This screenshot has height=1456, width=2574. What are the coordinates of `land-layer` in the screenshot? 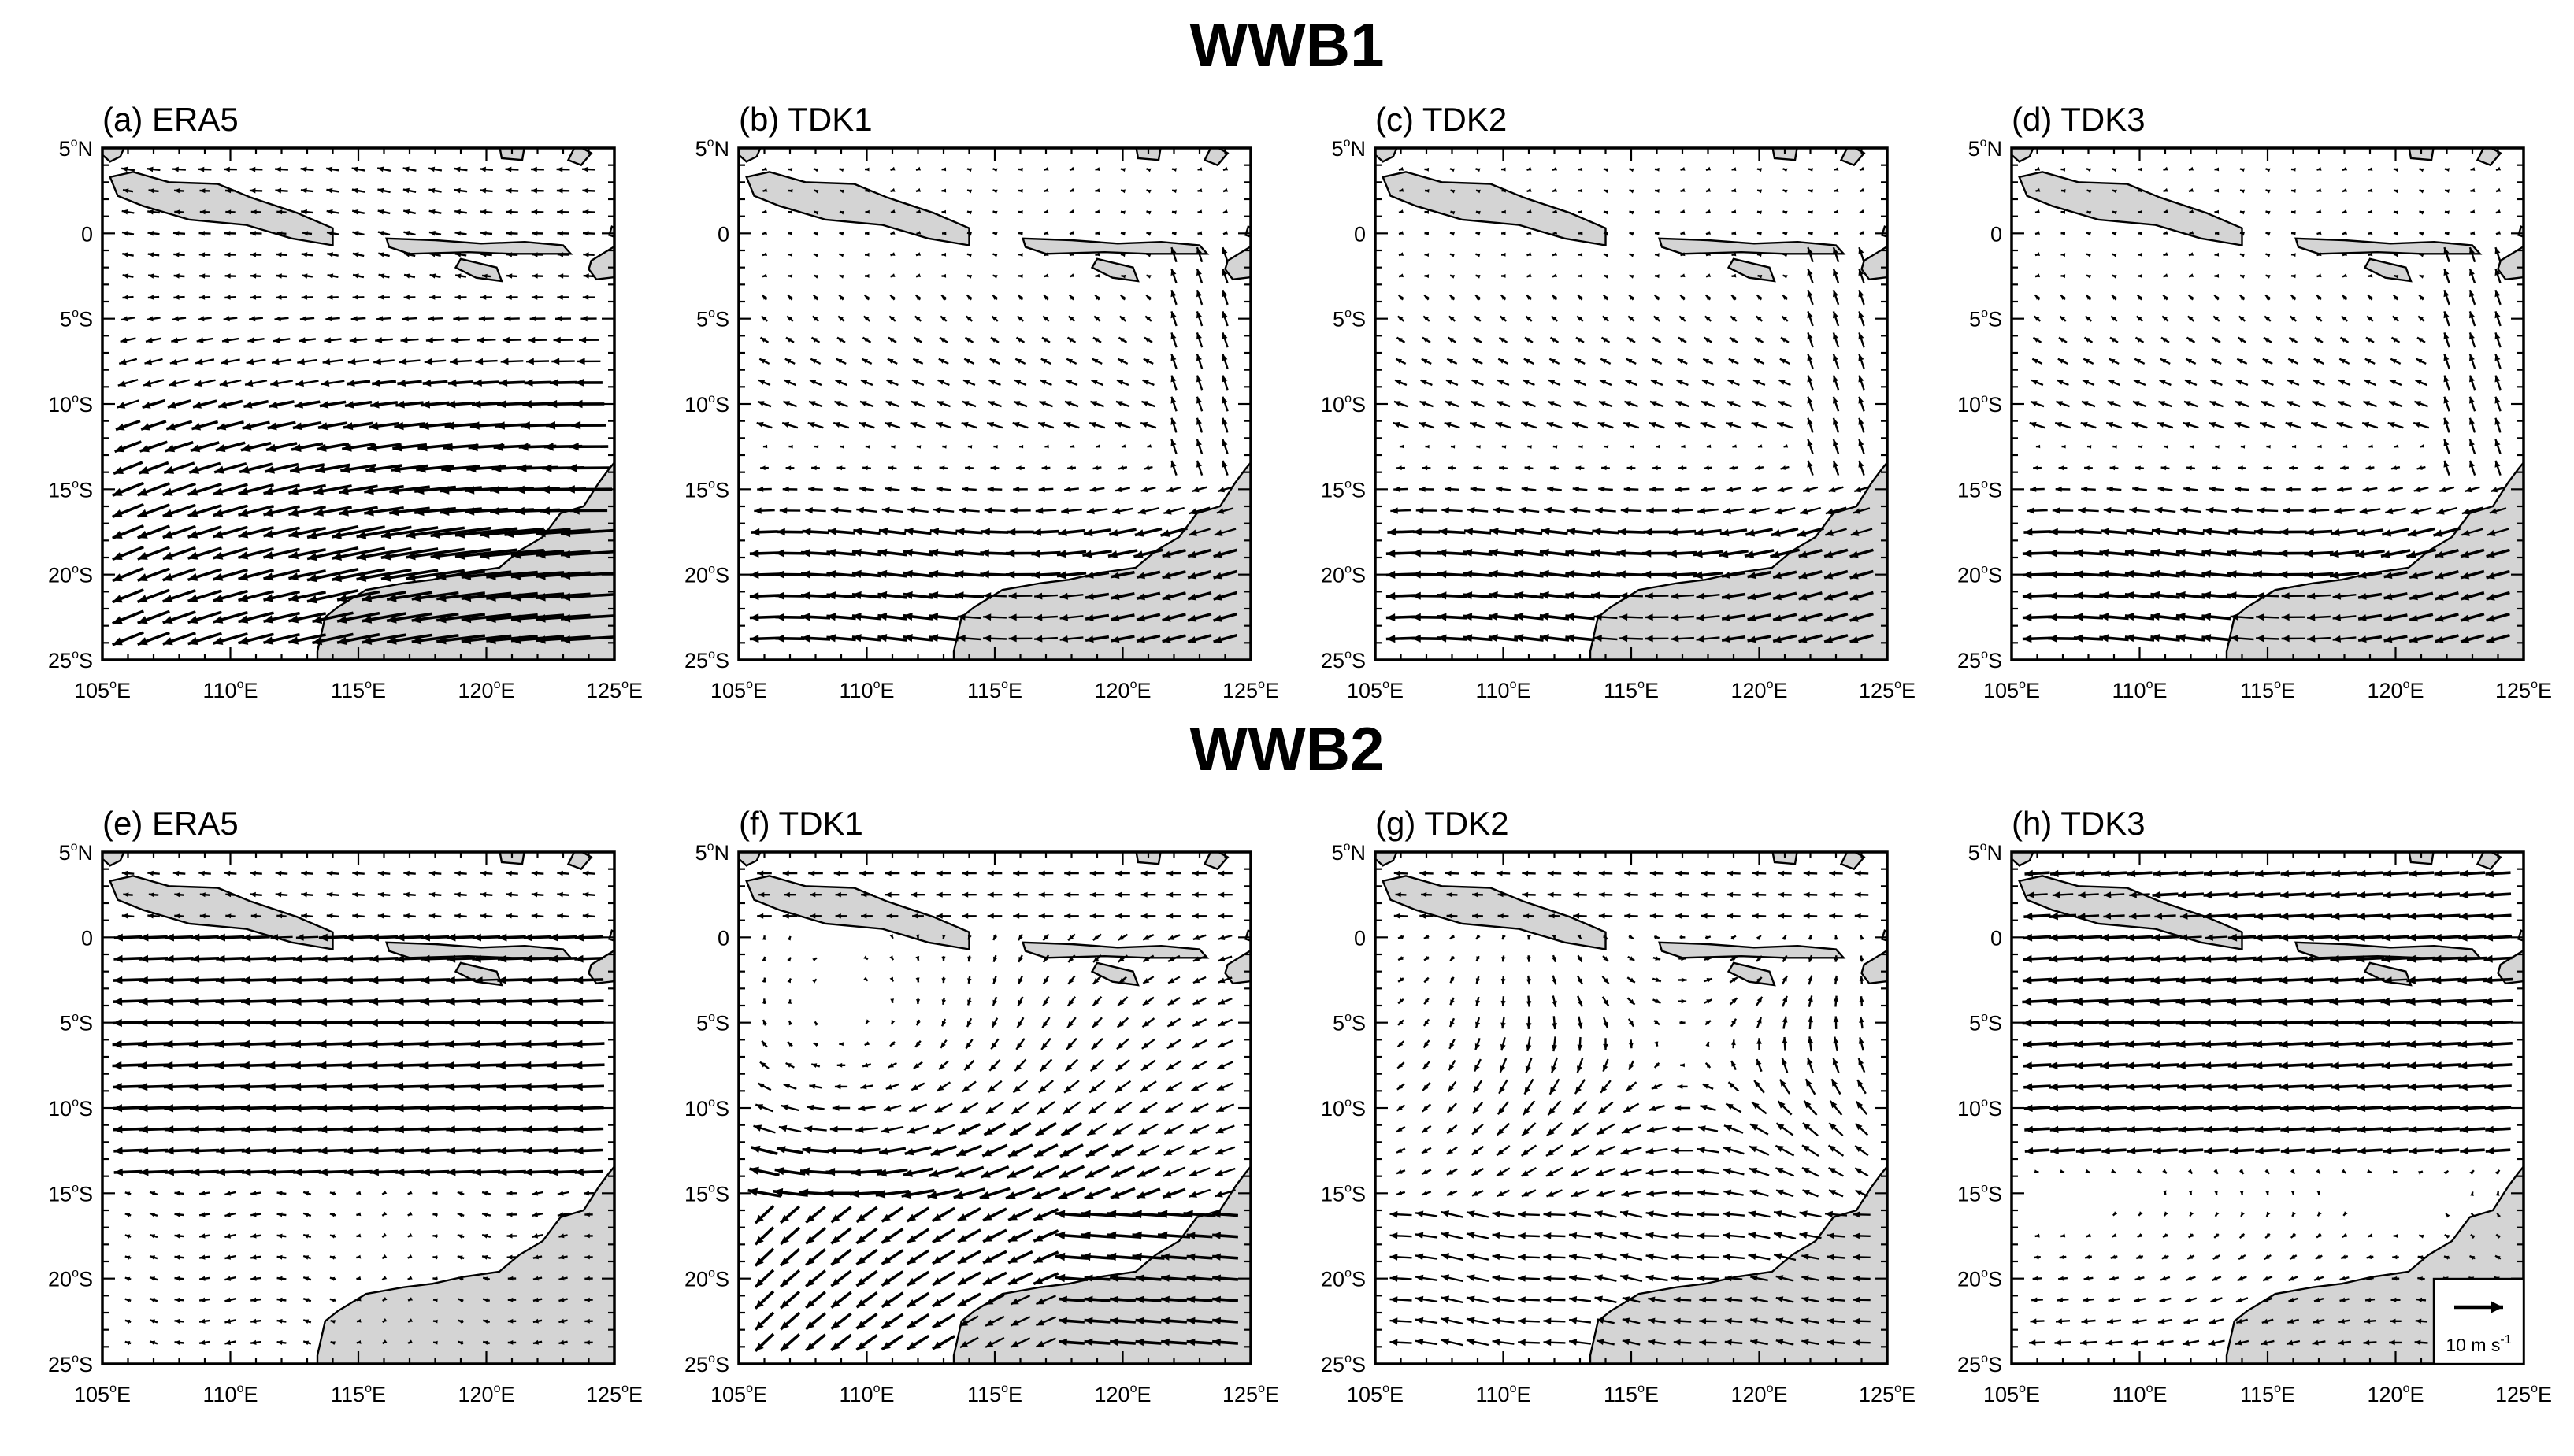 It's located at (2268, 404).